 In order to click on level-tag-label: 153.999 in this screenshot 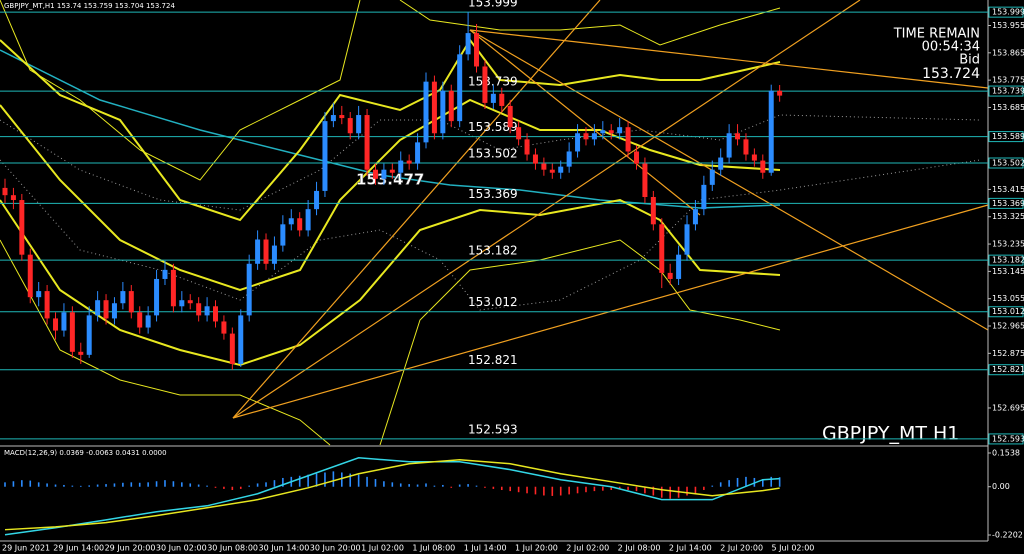, I will do `click(1008, 12)`.